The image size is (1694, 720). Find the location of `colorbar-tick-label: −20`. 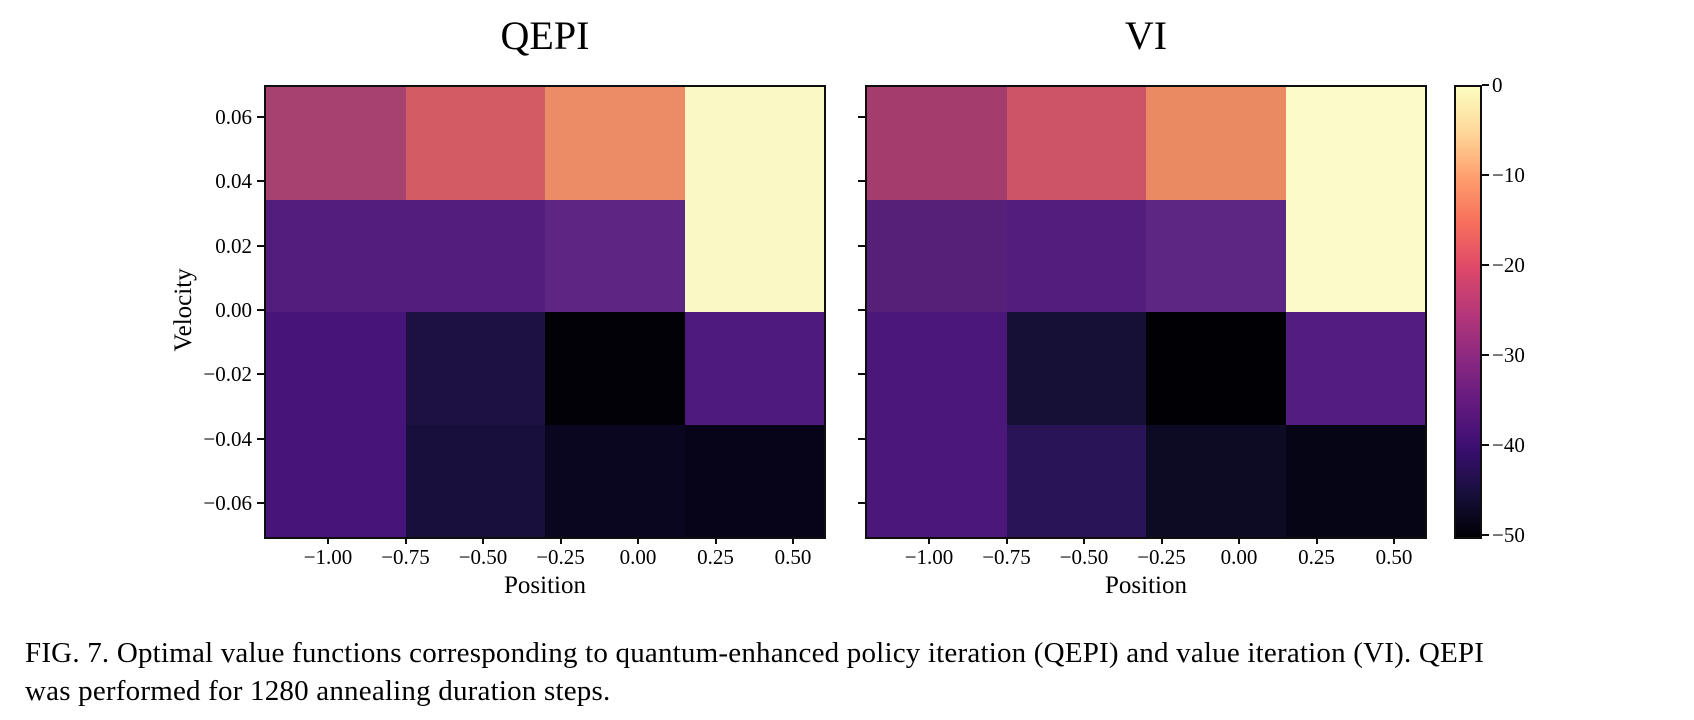

colorbar-tick-label: −20 is located at coordinates (1508, 265).